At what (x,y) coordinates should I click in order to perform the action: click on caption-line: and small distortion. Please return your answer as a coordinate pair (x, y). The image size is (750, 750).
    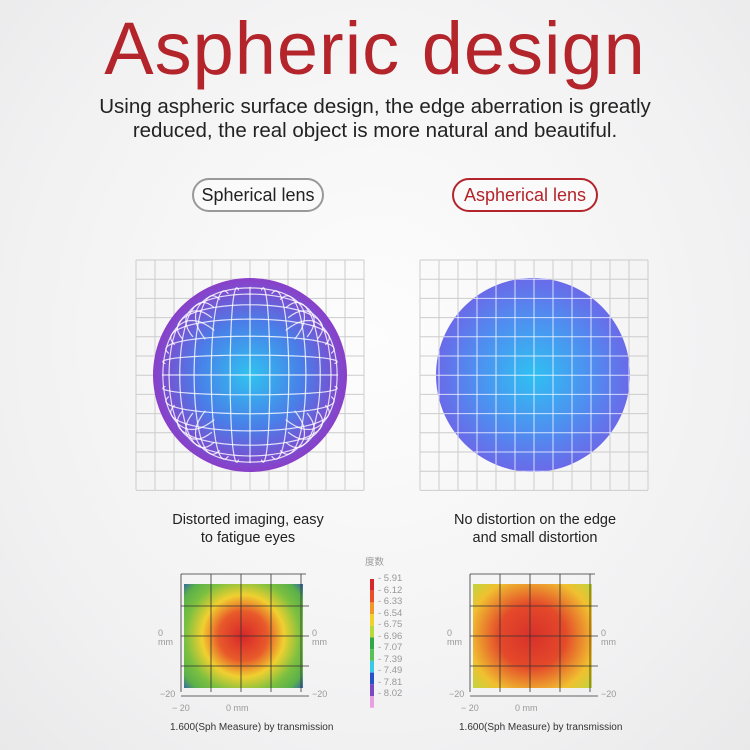
    Looking at the image, I should click on (535, 538).